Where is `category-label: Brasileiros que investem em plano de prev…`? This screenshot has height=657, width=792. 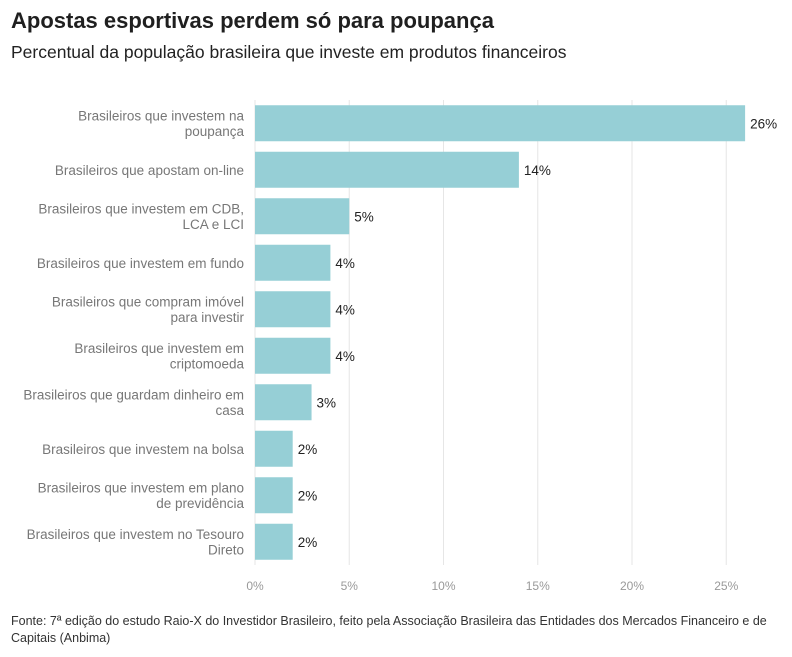
category-label: Brasileiros que investem em plano de prev… is located at coordinates (141, 496).